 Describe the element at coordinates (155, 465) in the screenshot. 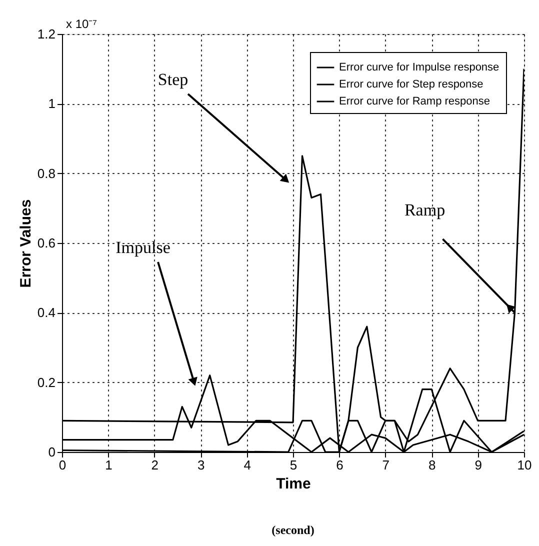

I see `x-tick-label: 2` at that location.